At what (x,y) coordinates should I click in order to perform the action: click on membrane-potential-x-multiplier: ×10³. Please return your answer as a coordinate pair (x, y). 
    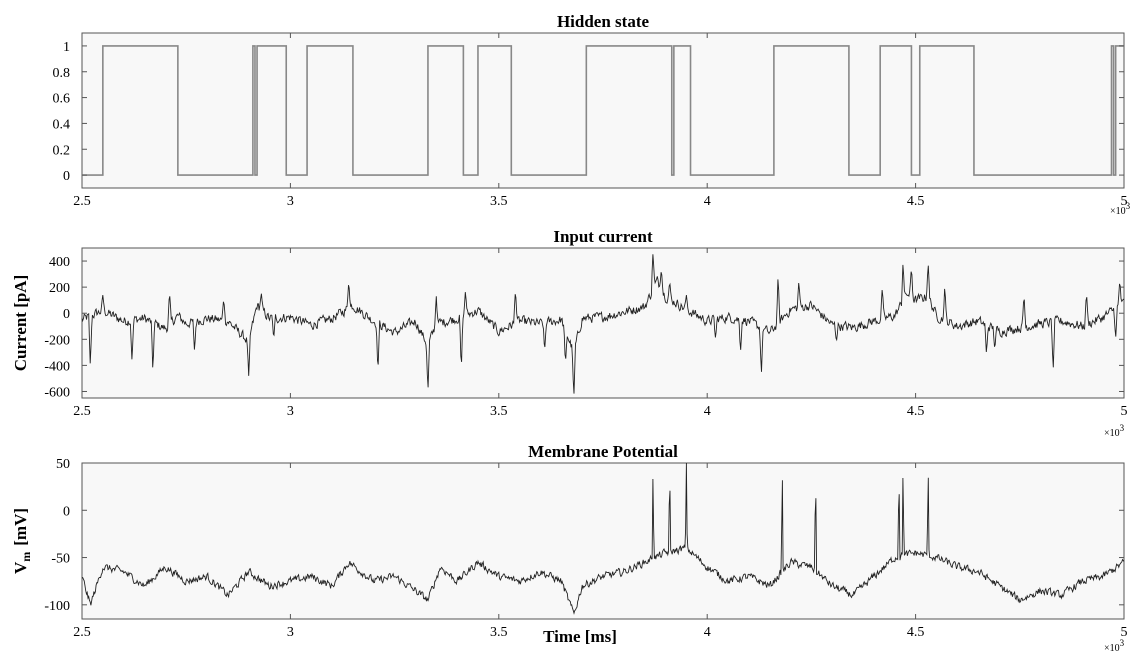
    Looking at the image, I should click on (1114, 645).